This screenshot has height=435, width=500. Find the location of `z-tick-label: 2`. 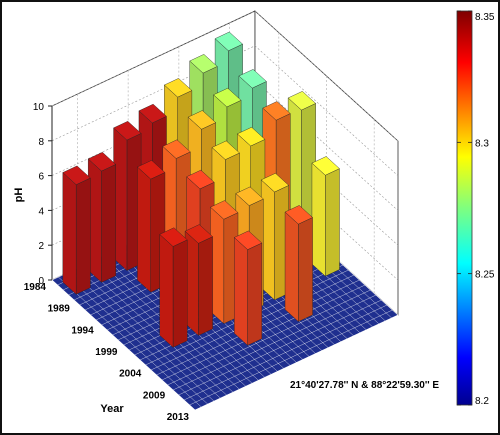

z-tick-label: 2 is located at coordinates (41, 246).